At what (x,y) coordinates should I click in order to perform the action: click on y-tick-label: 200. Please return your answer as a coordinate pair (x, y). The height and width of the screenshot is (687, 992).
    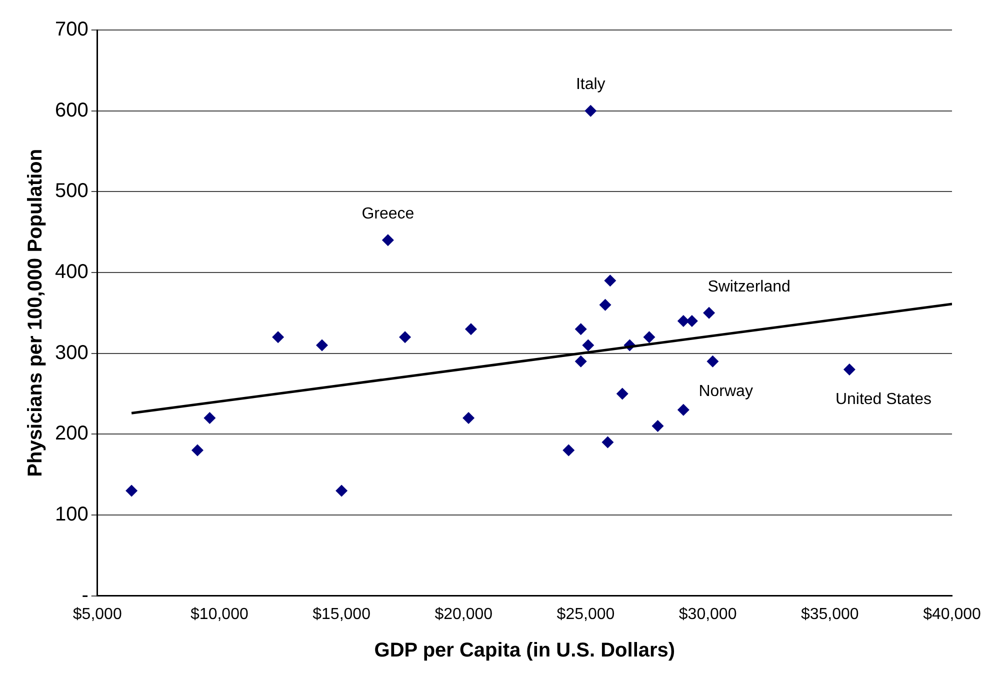
    Looking at the image, I should click on (71, 433).